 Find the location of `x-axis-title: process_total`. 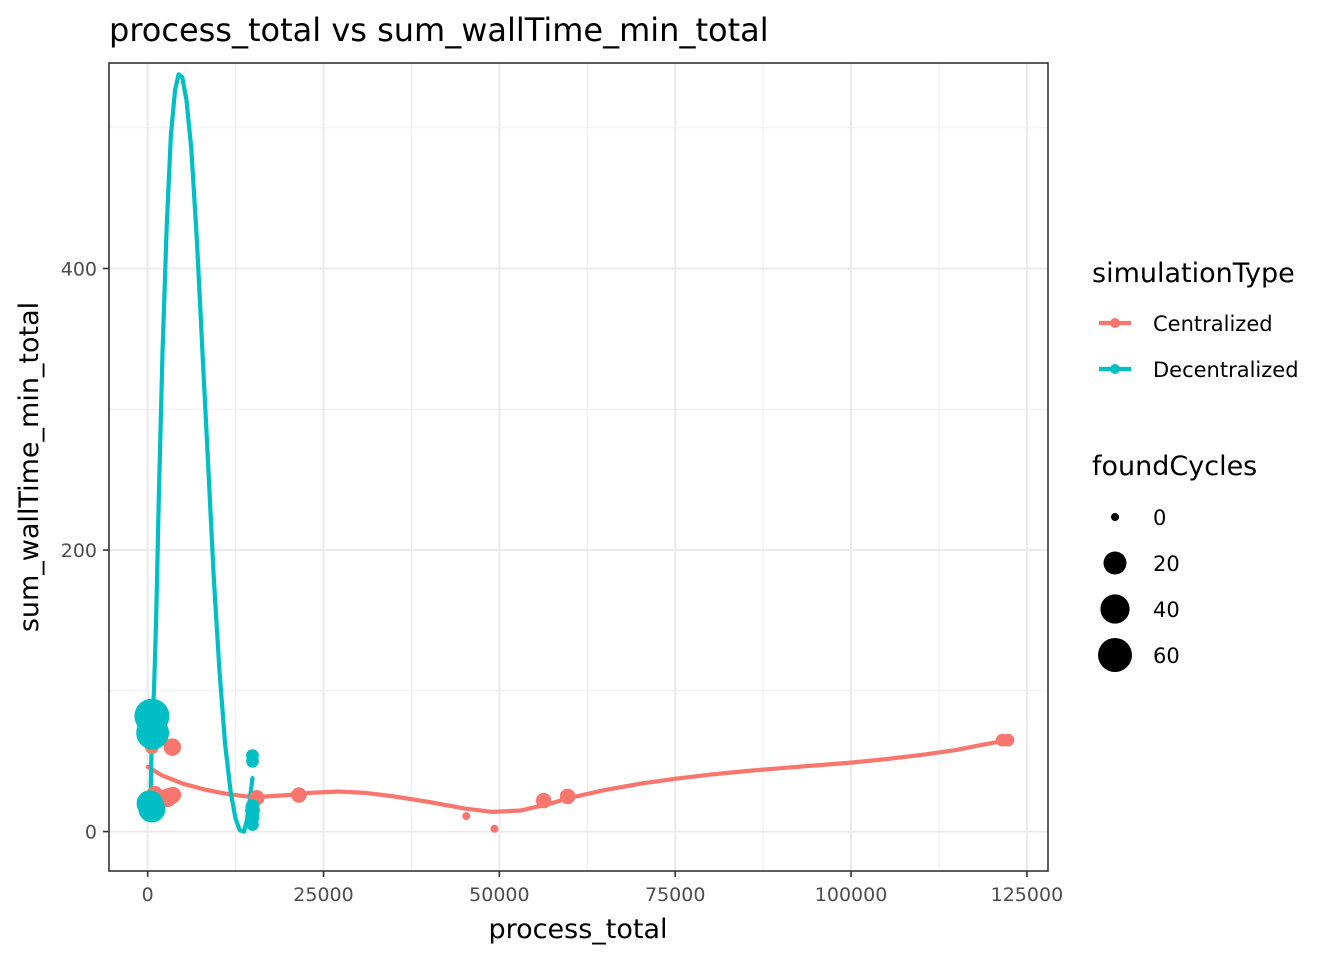

x-axis-title: process_total is located at coordinates (578, 929).